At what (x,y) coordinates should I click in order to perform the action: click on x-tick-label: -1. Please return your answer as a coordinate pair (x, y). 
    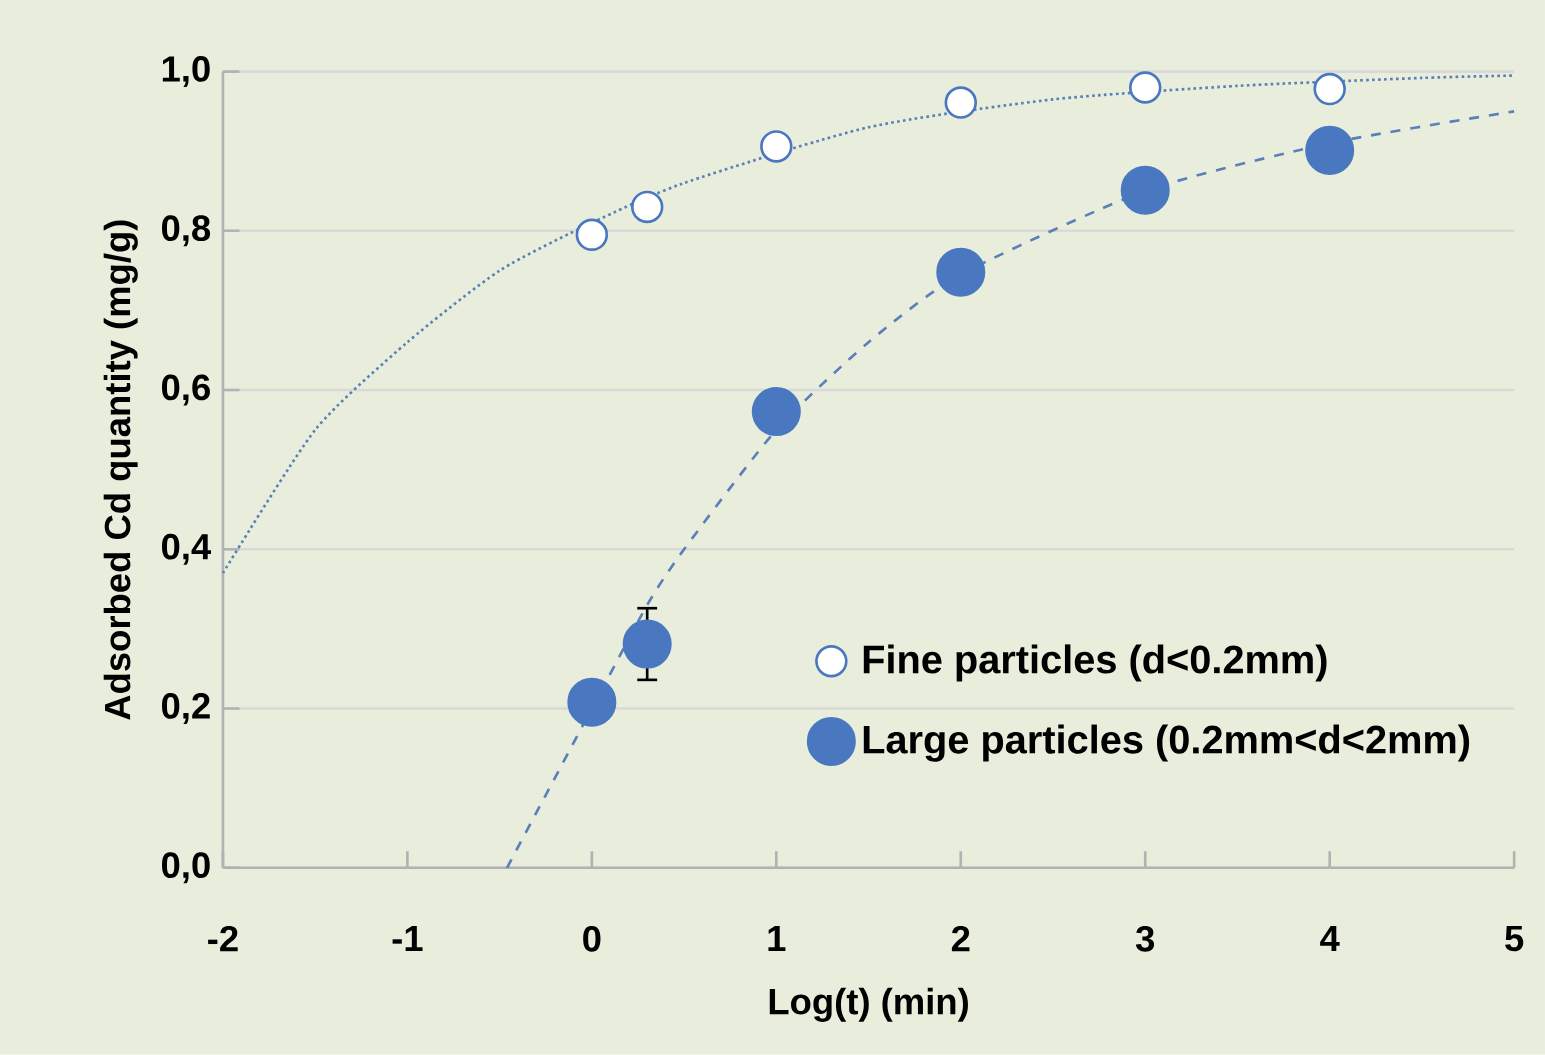
    Looking at the image, I should click on (407, 939).